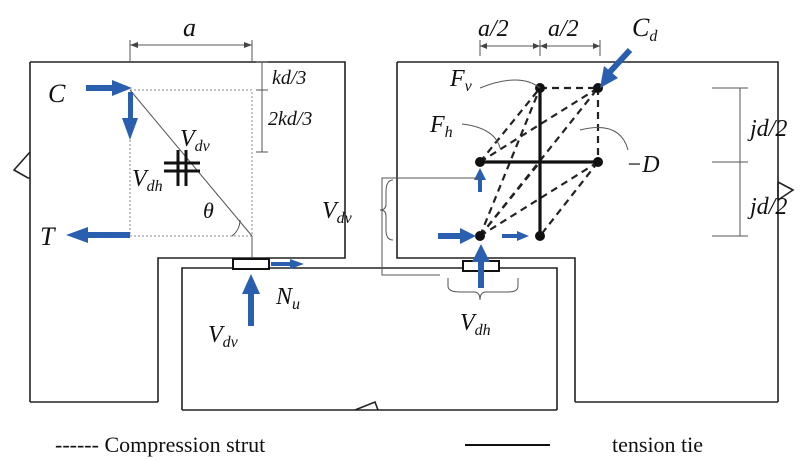  What do you see at coordinates (109, 88) in the screenshot?
I see `arrow-C` at bounding box center [109, 88].